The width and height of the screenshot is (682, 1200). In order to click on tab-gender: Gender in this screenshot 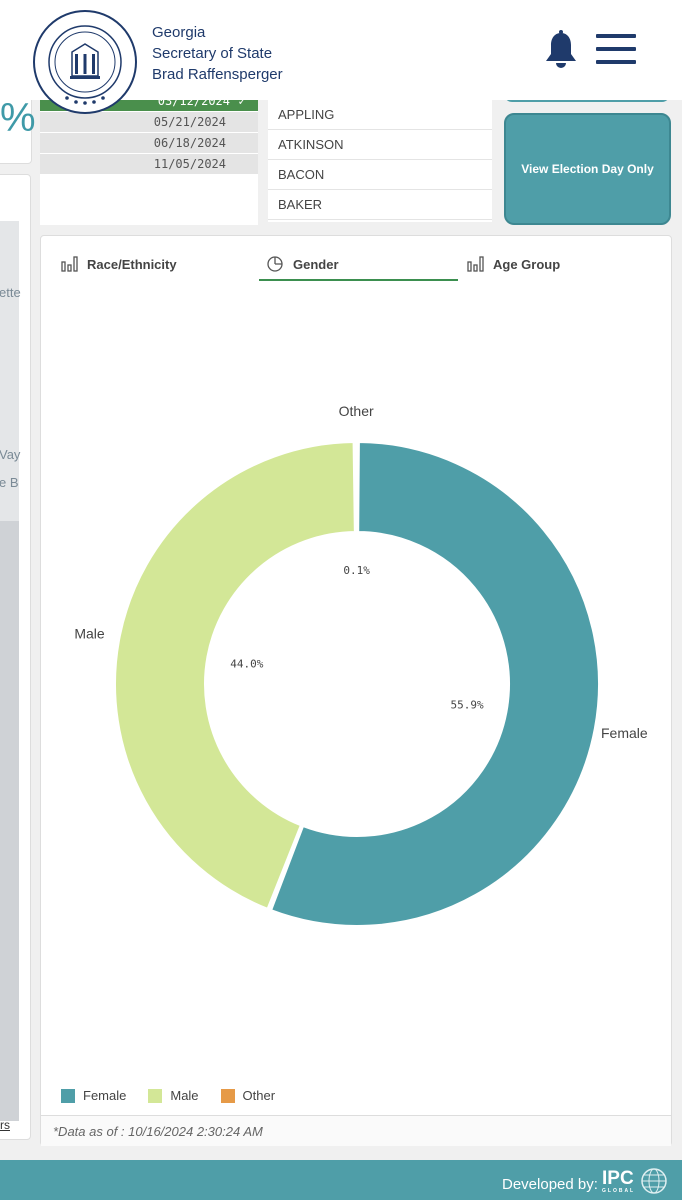, I will do `click(303, 264)`.